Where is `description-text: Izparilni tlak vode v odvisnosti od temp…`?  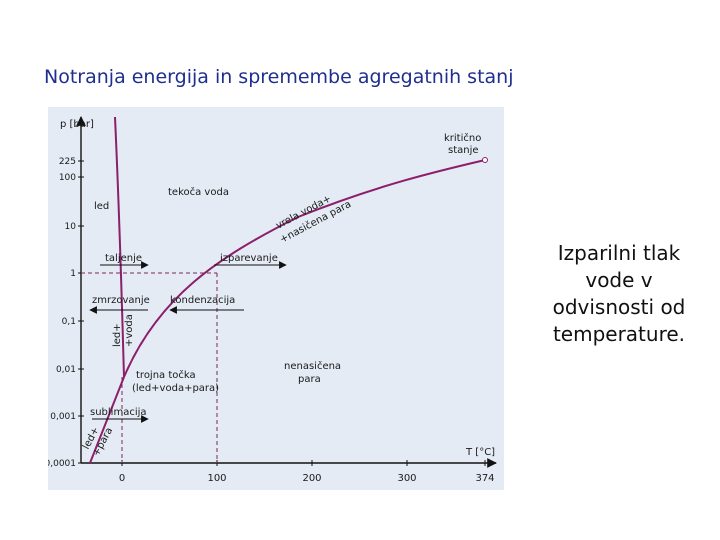
description-text: Izparilni tlak vode v odvisnosti od temp… is located at coordinates (619, 294).